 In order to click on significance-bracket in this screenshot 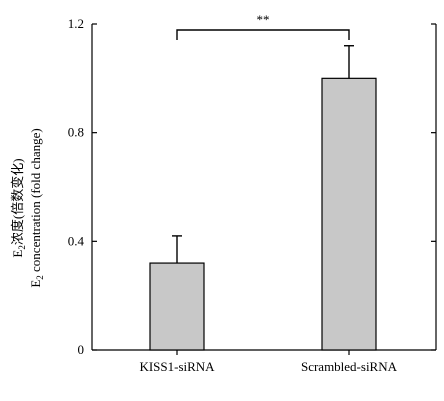, I will do `click(263, 34)`.